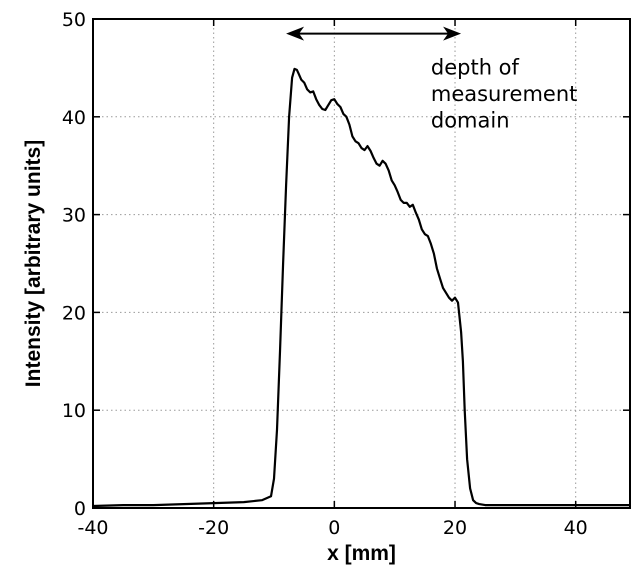 The image size is (633, 571). Describe the element at coordinates (334, 528) in the screenshot. I see `x-tick-label: 0` at that location.